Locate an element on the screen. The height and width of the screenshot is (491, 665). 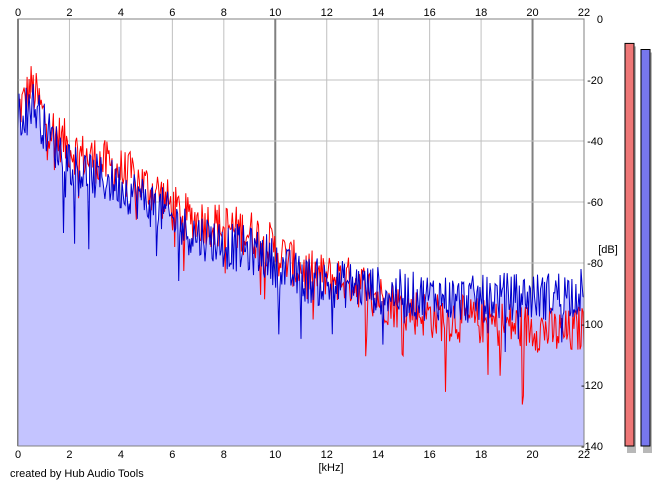
y-tick-4: -80 is located at coordinates (595, 264).